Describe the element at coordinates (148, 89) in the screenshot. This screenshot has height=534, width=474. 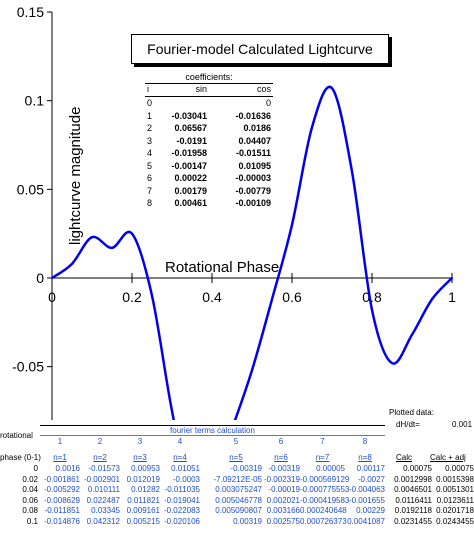
I see `coef-header-i: i` at that location.